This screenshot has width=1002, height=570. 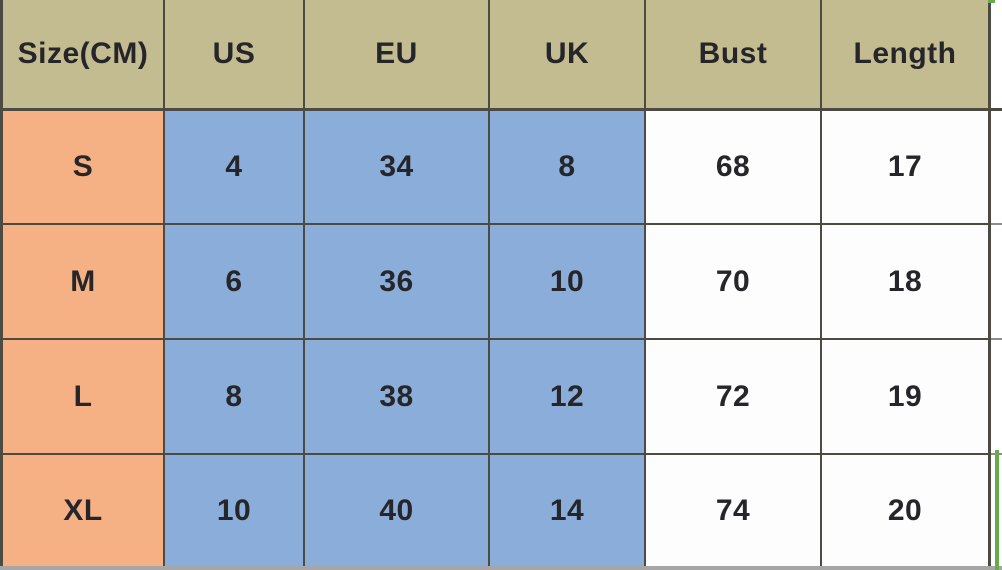 What do you see at coordinates (568, 282) in the screenshot?
I see `uk-cell: 10` at bounding box center [568, 282].